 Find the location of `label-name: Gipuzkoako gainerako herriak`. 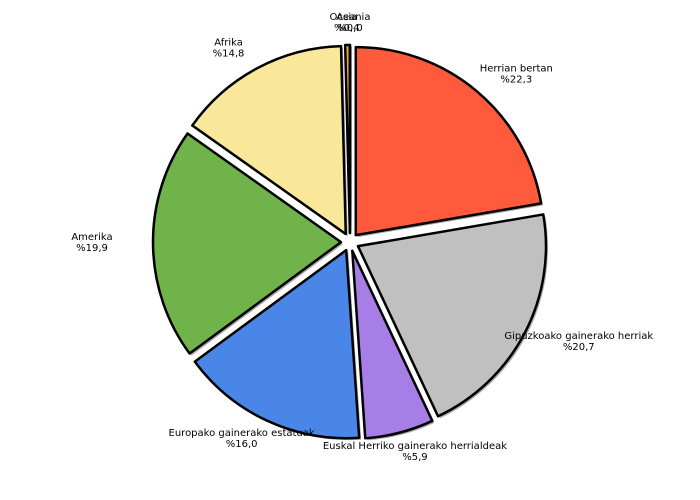

label-name: Gipuzkoako gainerako herriak is located at coordinates (578, 336).